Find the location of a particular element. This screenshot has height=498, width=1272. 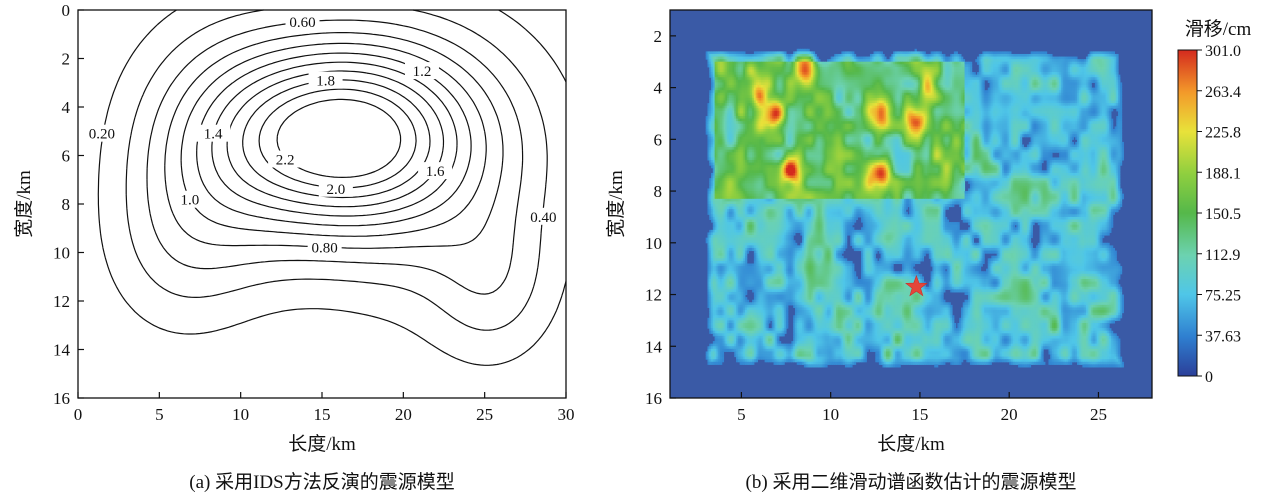

panel-a-y-axis-title: 宽度/km is located at coordinates (24, 204).